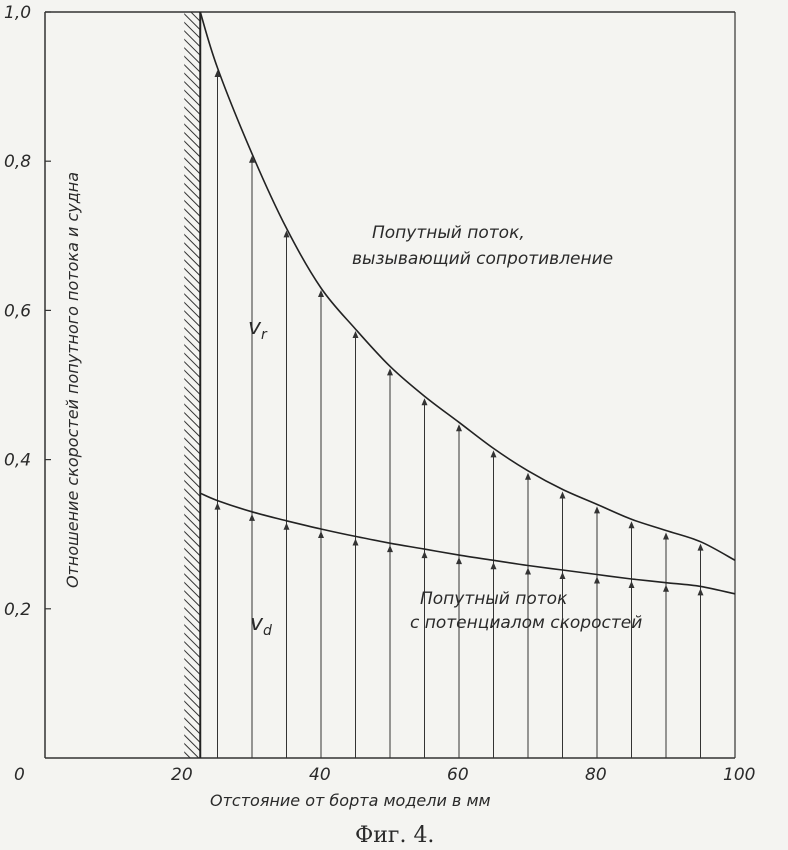 The image size is (788, 850). Describe the element at coordinates (350, 800) in the screenshot. I see `x-axis-label: Отстояние от борта модели в мм` at that location.